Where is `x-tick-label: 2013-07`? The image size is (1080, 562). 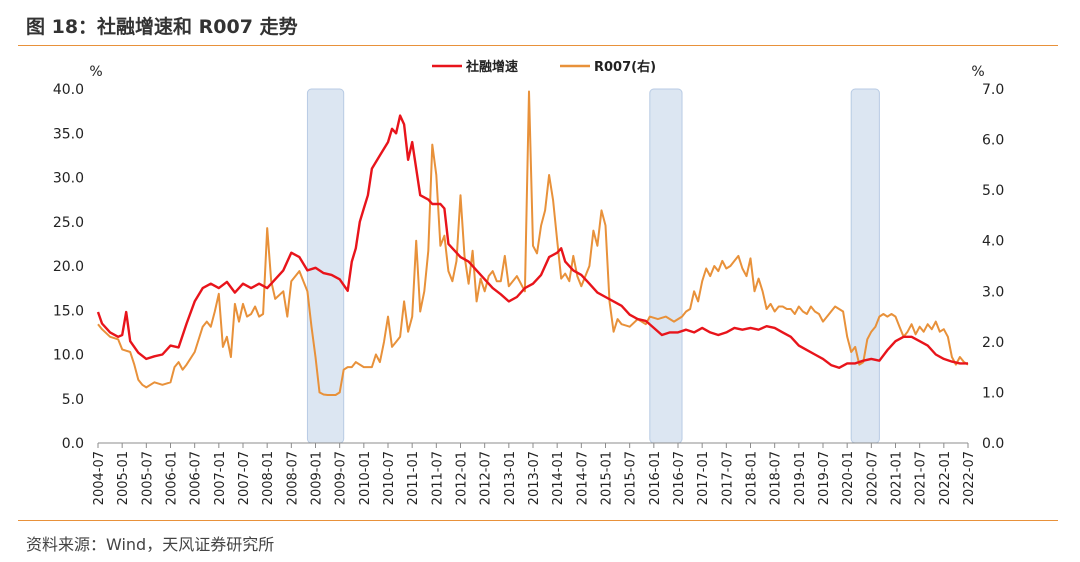
x-tick-label: 2013-07 is located at coordinates (534, 478).